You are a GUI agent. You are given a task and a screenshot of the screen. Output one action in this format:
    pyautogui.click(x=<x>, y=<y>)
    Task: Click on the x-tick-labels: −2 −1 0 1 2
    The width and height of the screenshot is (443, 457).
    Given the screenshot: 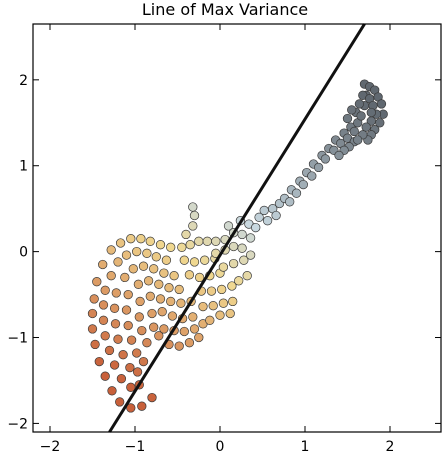 What is the action you would take?
    pyautogui.click(x=217, y=447)
    